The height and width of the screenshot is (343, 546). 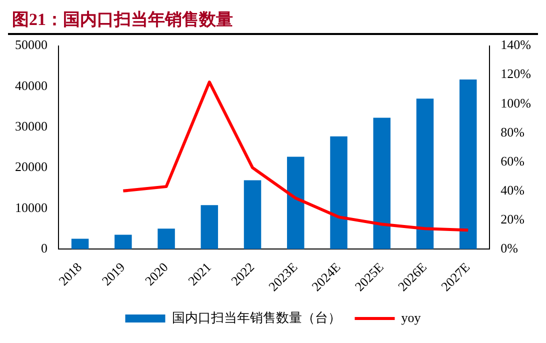 I want to click on chart-title: 图21：国内口扫当年销售数量, so click(x=122, y=20).